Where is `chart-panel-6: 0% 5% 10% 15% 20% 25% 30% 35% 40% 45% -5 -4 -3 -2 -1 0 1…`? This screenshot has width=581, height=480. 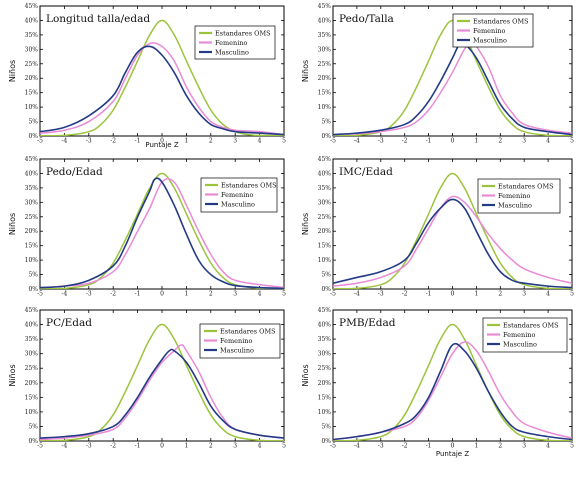 chart-panel-6: 0% 5% 10% 15% 20% 25% 30% 35% 40% 45% -5 -4 -3 -2 -1 0 1… is located at coordinates (437, 382).